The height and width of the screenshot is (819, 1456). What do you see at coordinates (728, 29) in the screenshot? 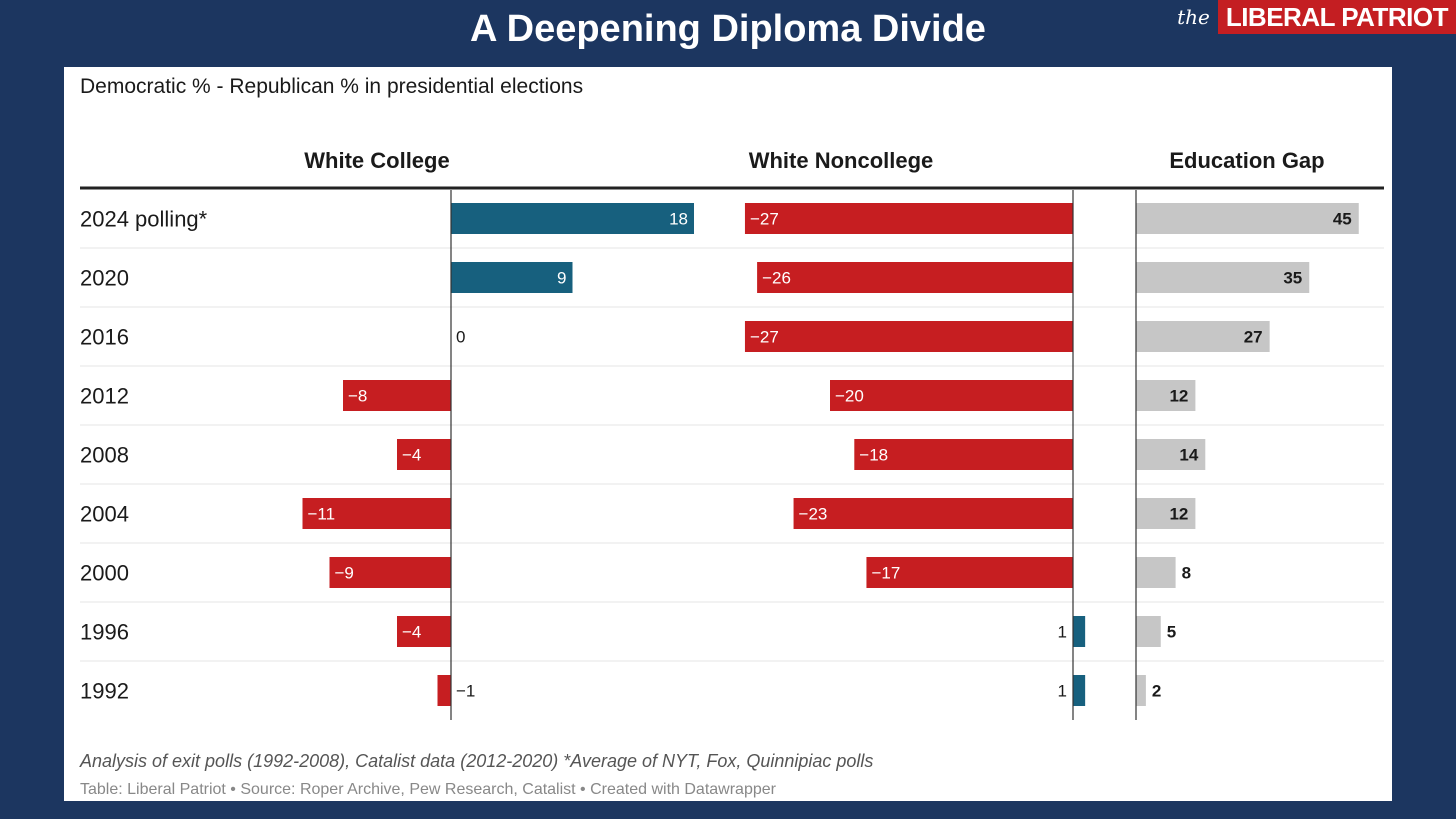
I see `page-title: A Deepening Diploma Divide` at bounding box center [728, 29].